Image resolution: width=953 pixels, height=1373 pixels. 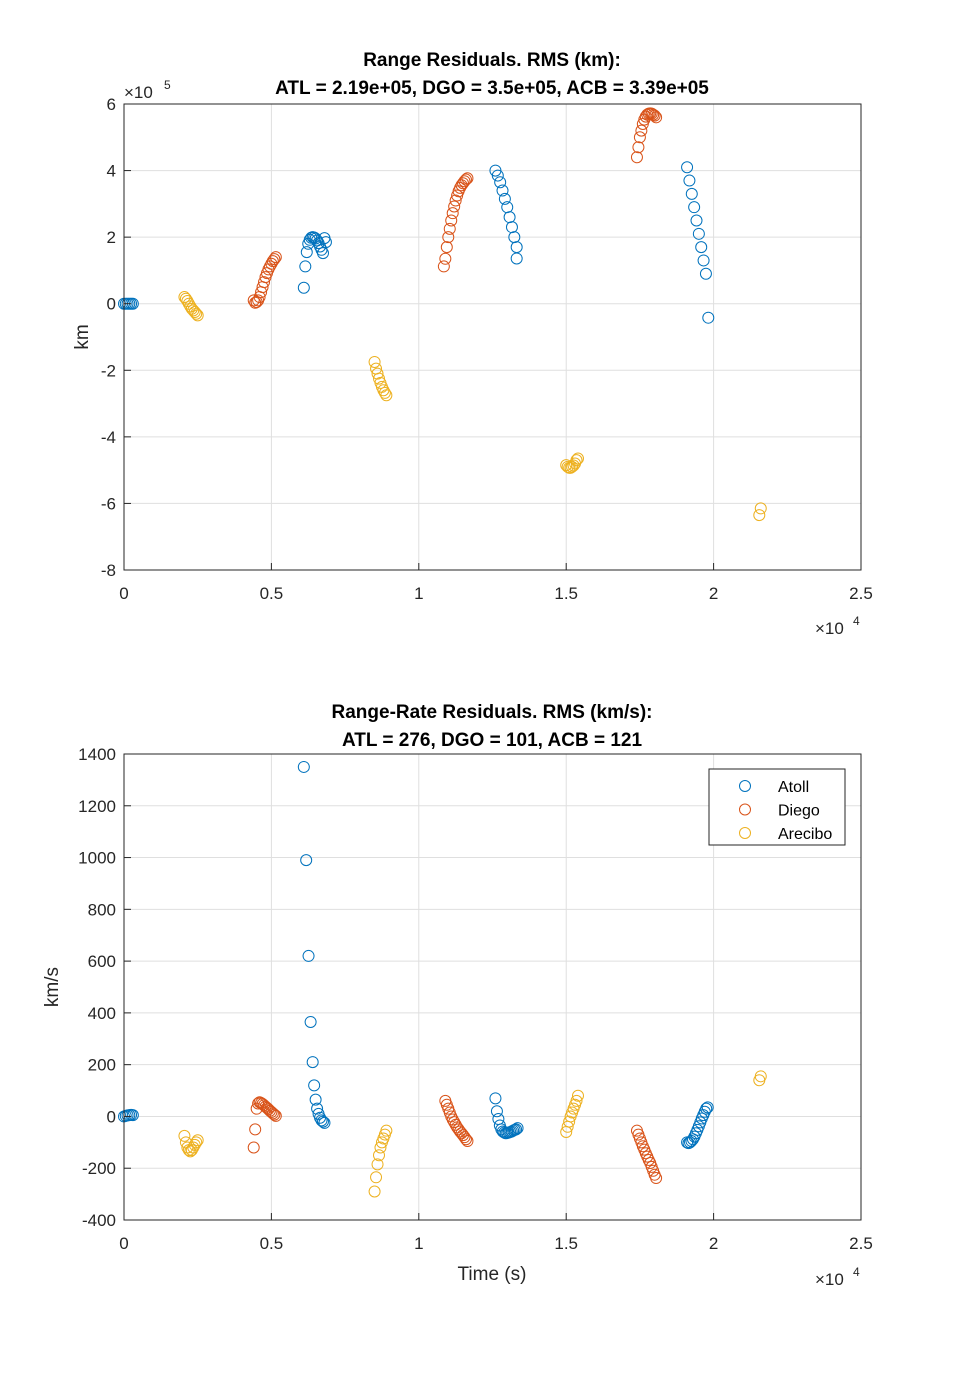 I want to click on x-axis-label: Time (s), so click(x=492, y=1274).